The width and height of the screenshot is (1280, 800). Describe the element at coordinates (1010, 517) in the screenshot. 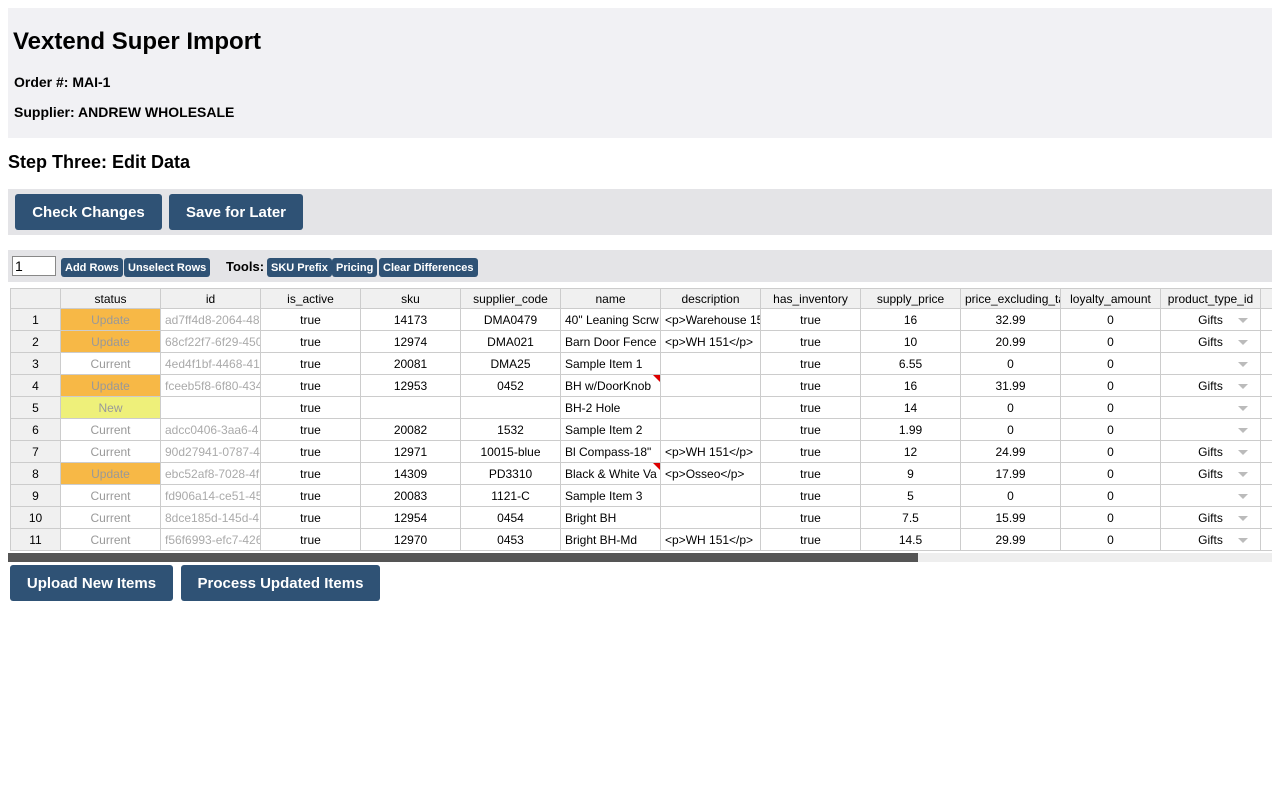

I see `grid-cell: 15.99` at that location.